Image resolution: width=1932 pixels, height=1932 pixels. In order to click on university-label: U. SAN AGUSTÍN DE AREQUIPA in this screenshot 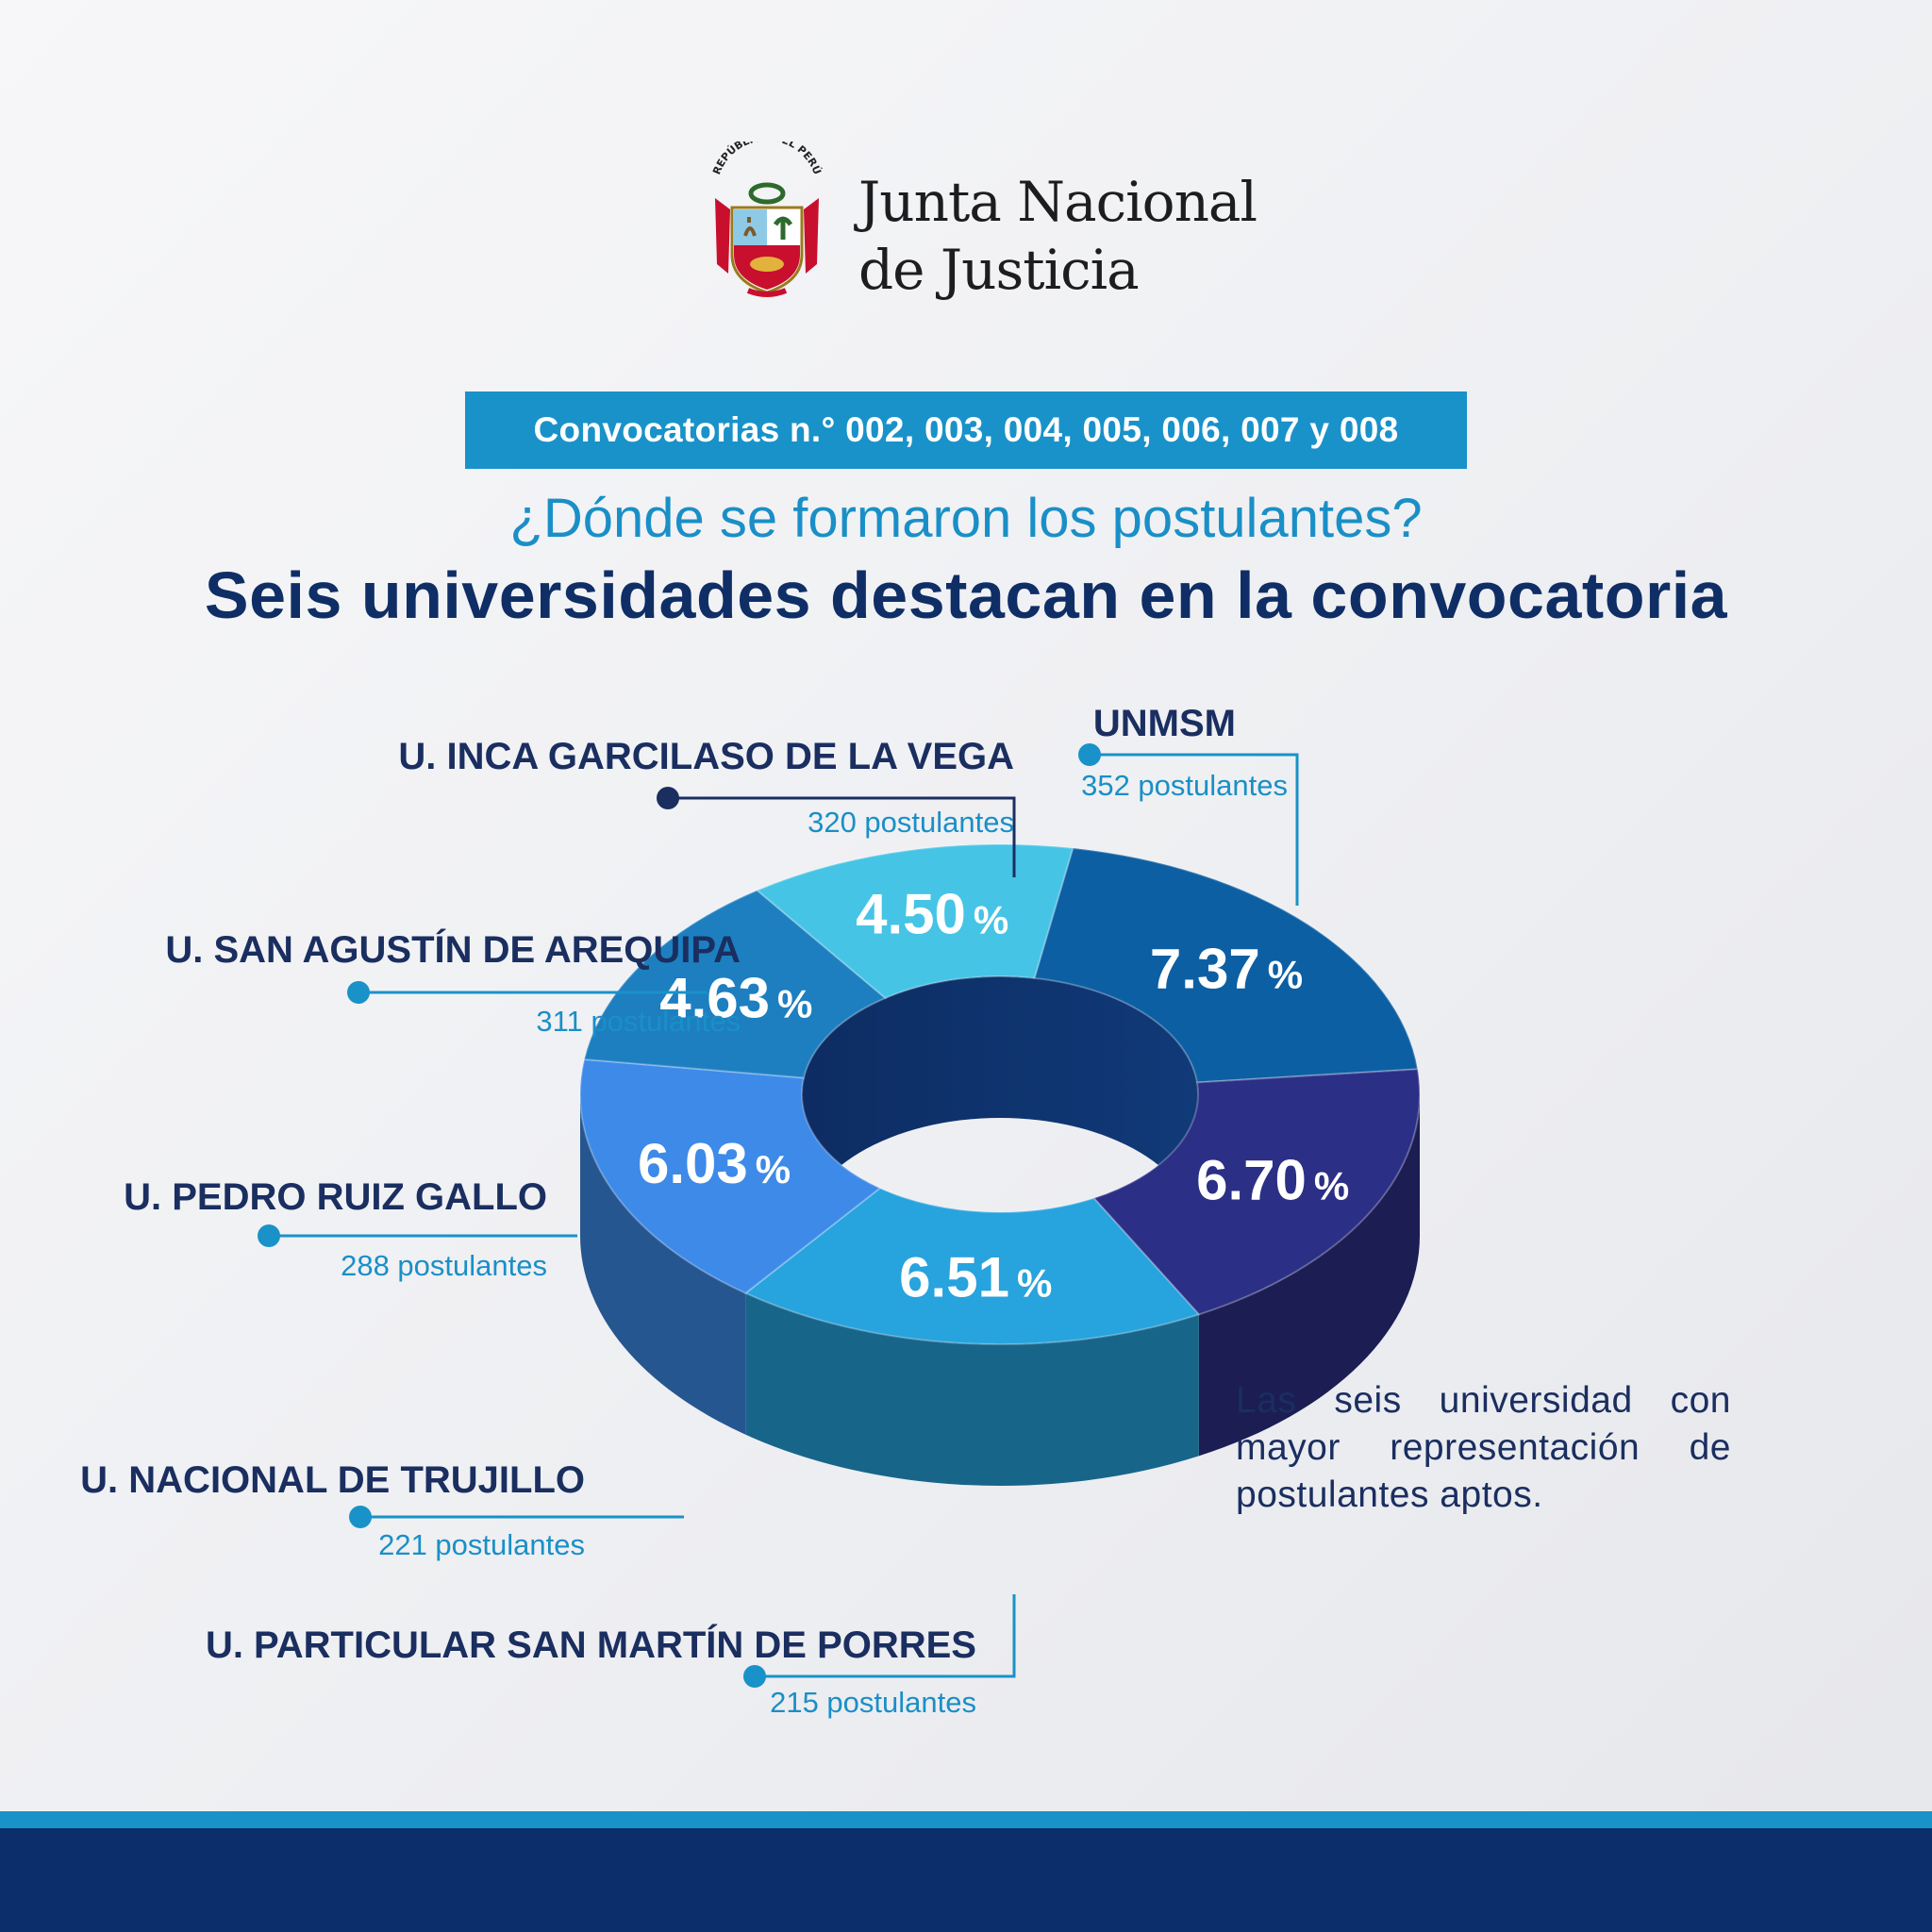, I will do `click(453, 949)`.